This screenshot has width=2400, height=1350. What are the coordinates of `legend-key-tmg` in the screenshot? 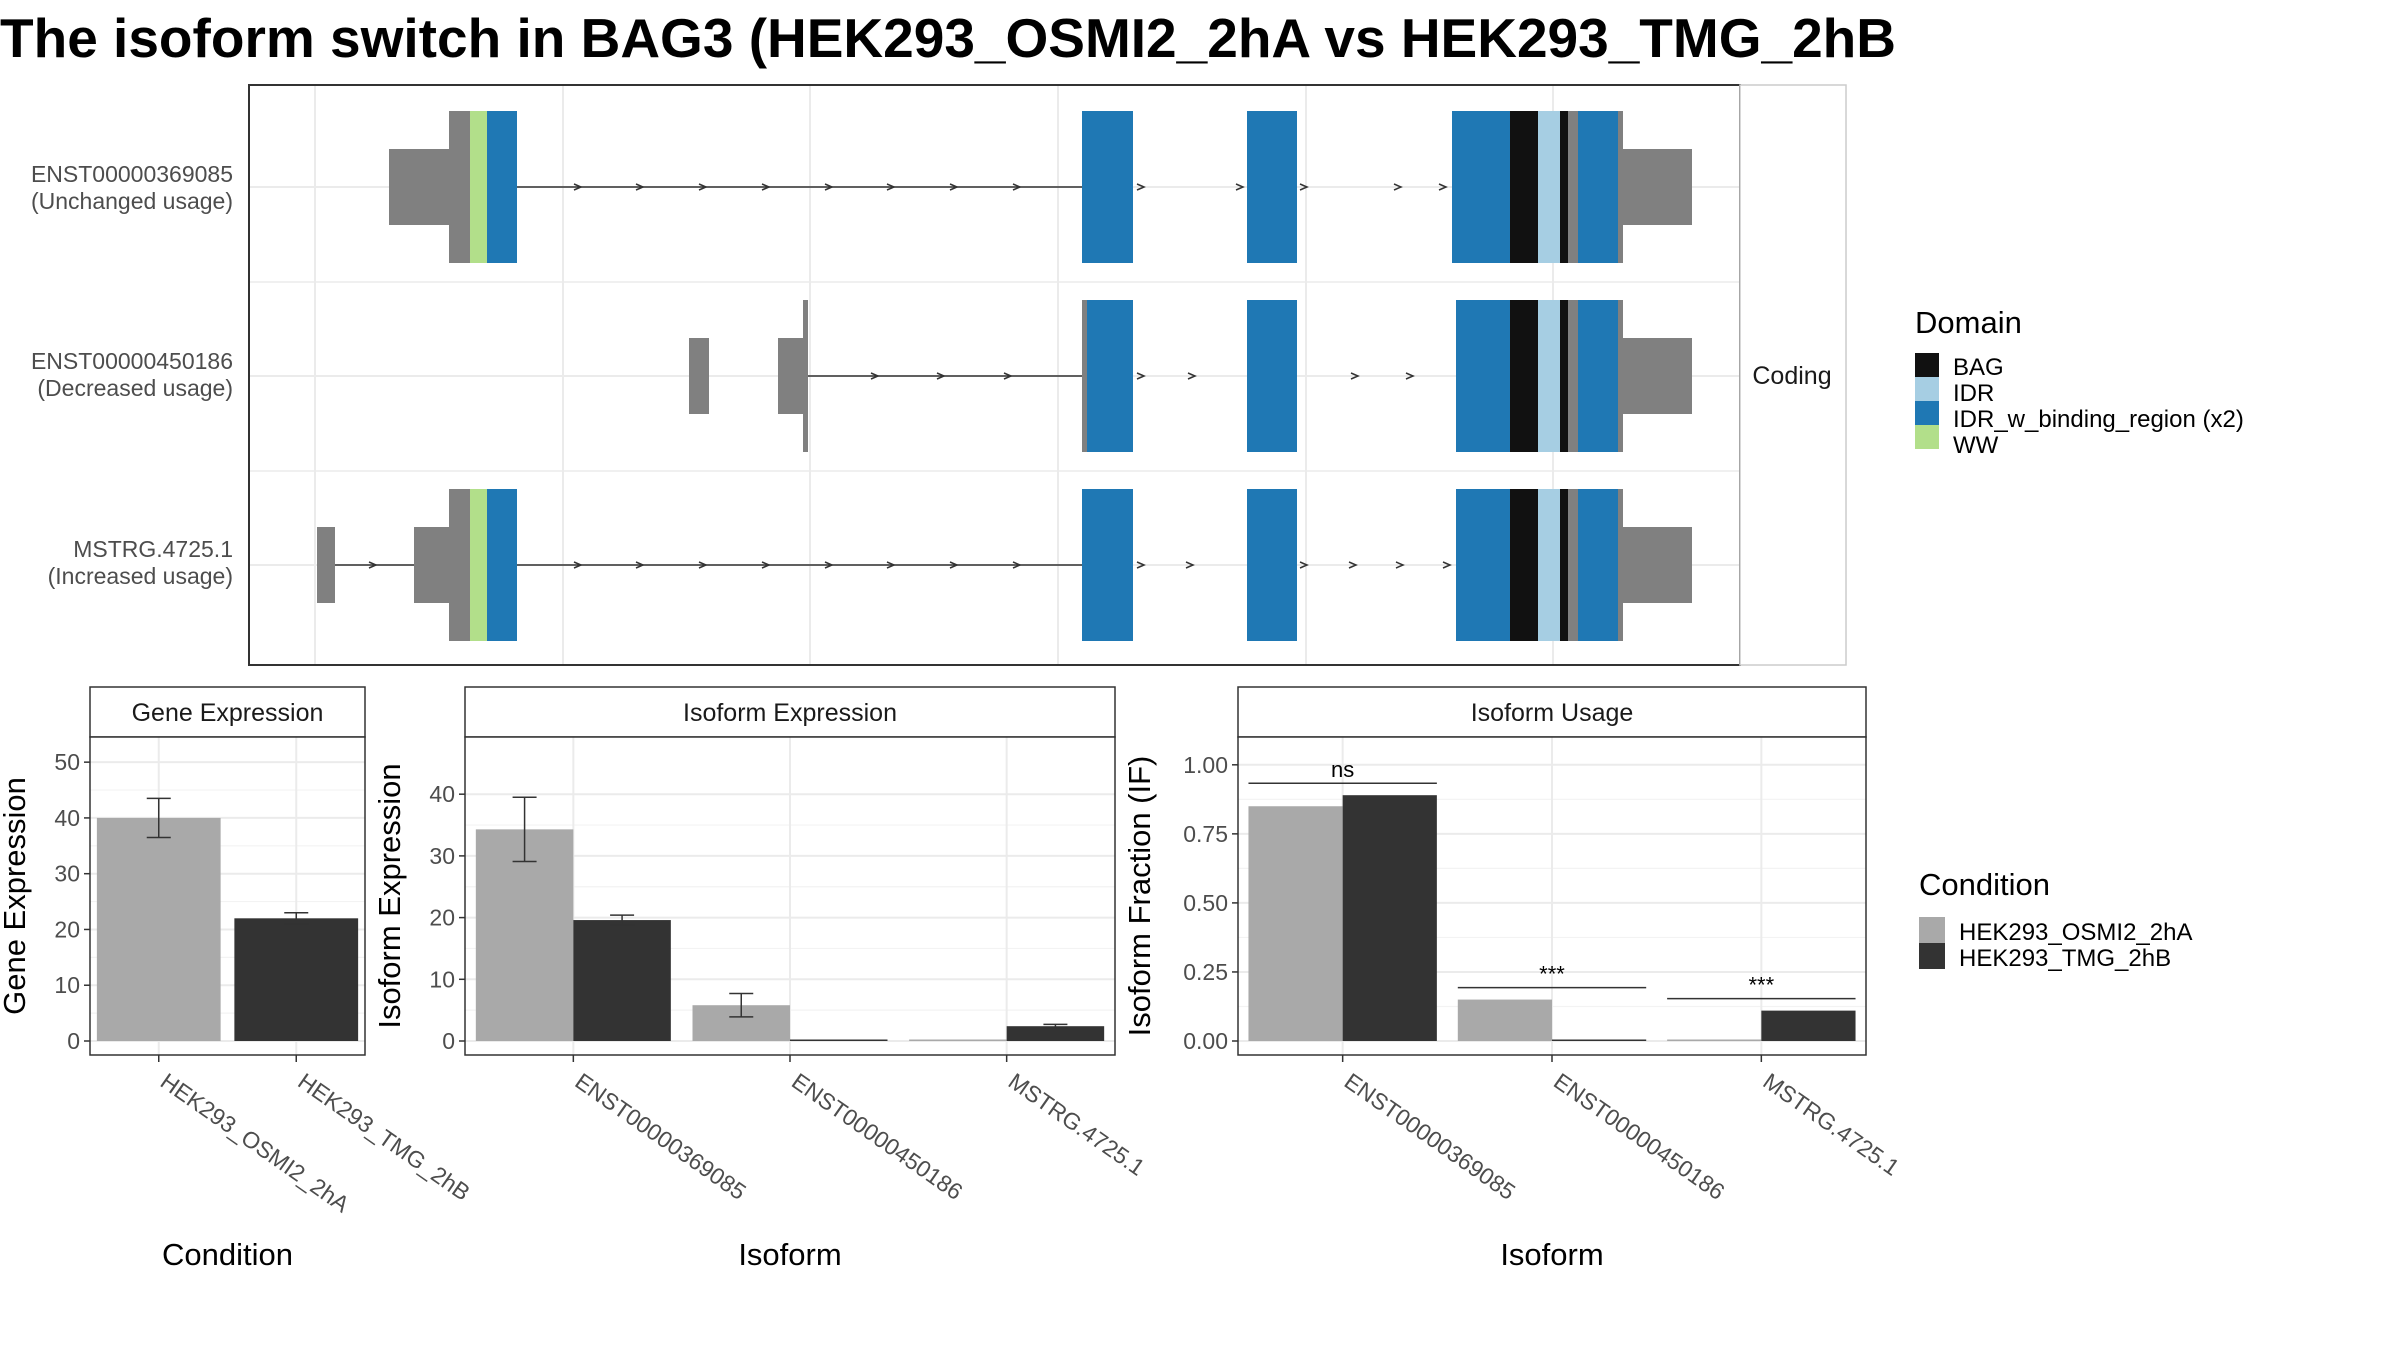 It's located at (1932, 956).